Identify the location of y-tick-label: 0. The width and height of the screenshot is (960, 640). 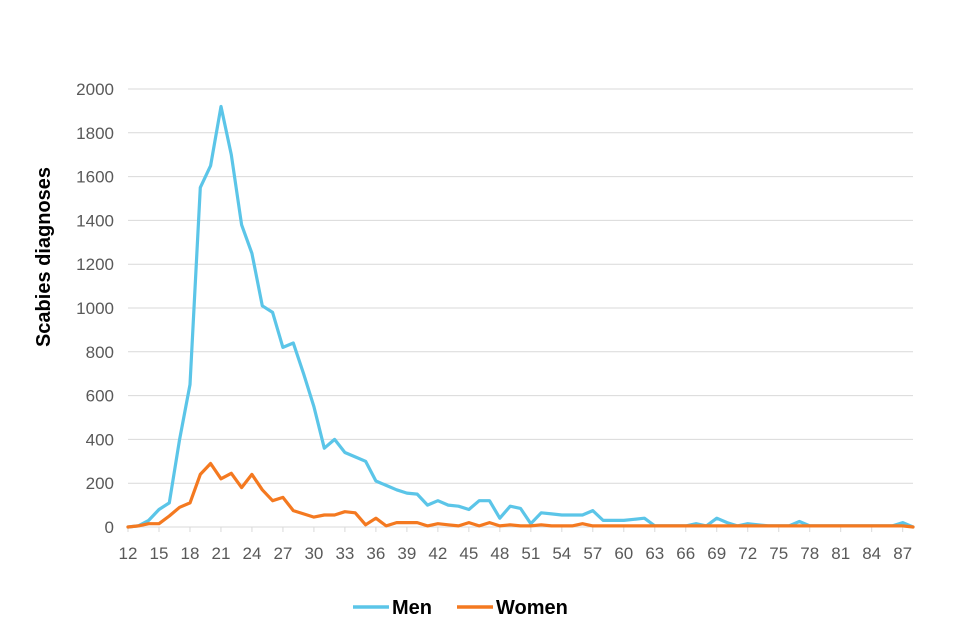
(109, 527).